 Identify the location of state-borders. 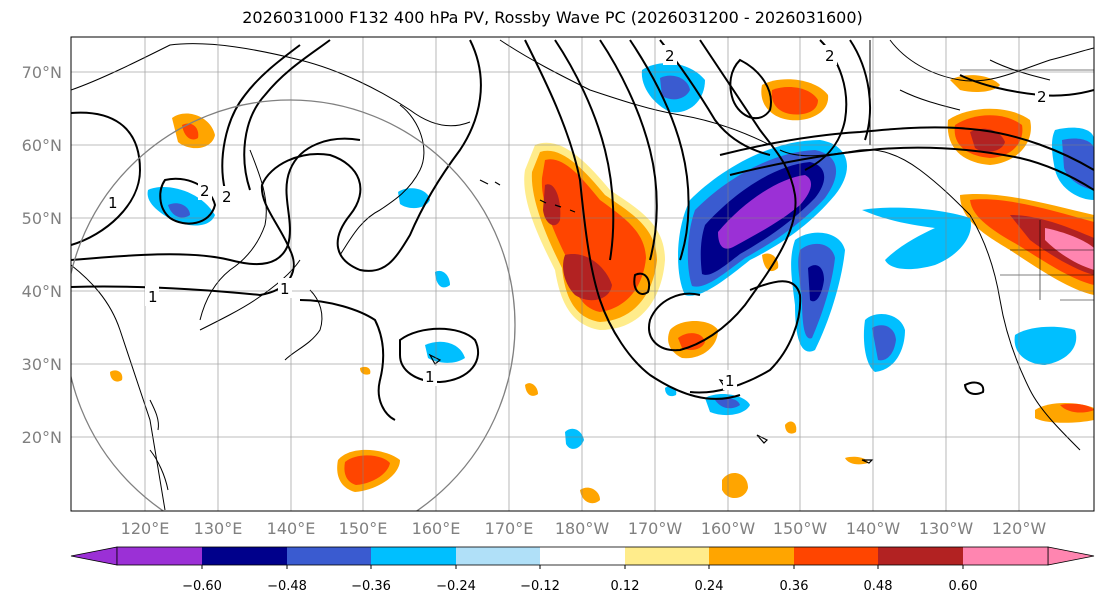
(1027, 185).